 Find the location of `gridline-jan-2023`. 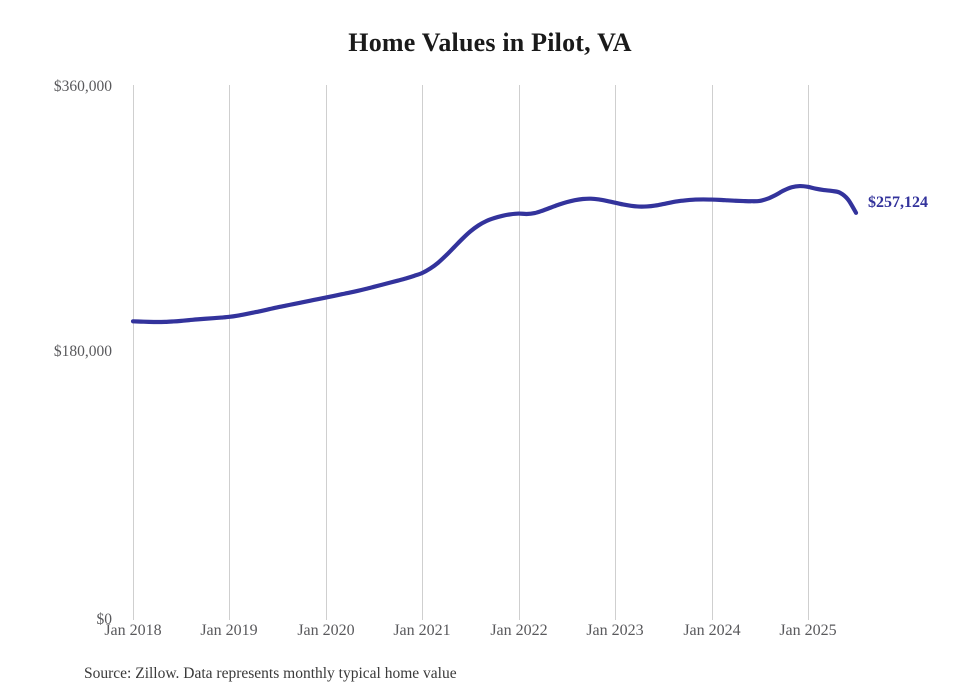

gridline-jan-2023 is located at coordinates (615, 352).